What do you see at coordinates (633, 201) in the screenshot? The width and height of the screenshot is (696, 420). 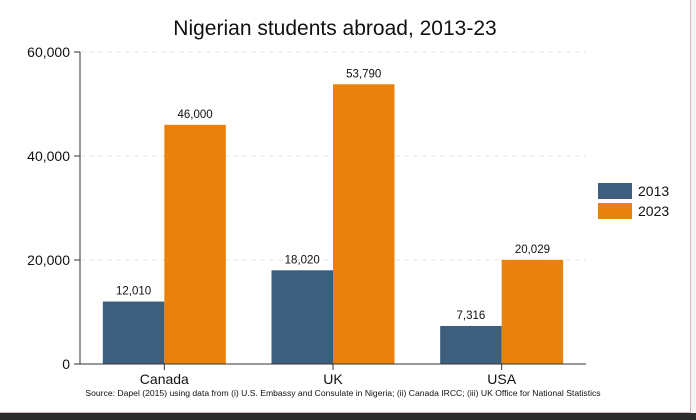 I see `legend: 2013 2023` at bounding box center [633, 201].